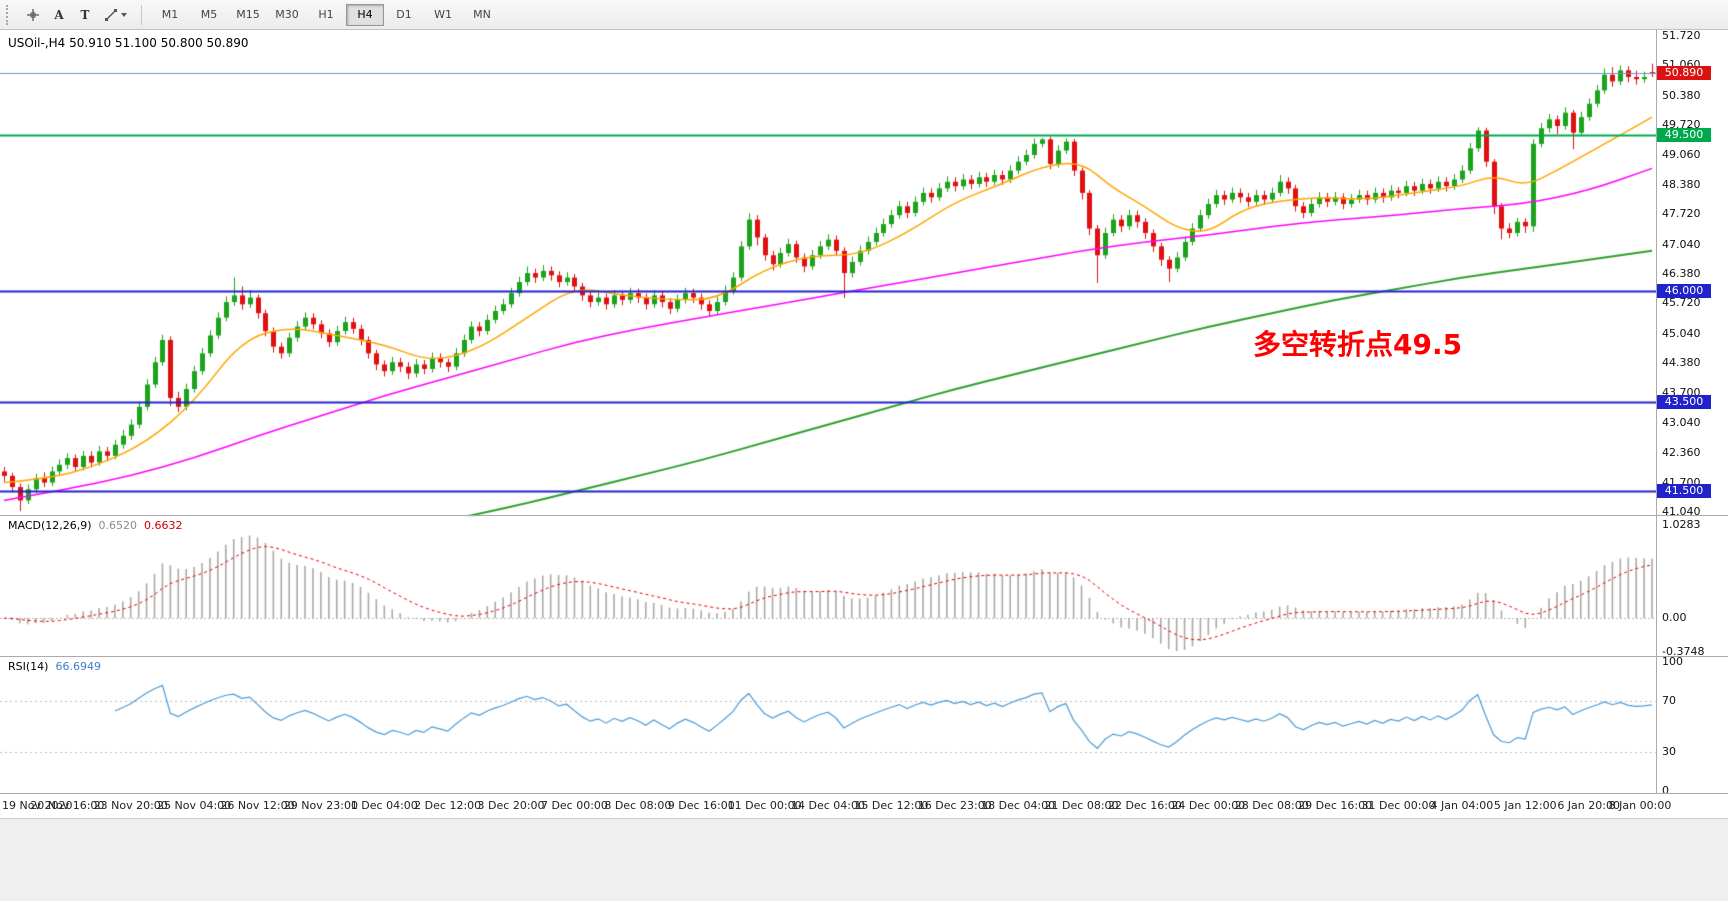 This screenshot has width=1728, height=901. What do you see at coordinates (384, 805) in the screenshot?
I see `time-axis-label: 1 Dec 04:00` at bounding box center [384, 805].